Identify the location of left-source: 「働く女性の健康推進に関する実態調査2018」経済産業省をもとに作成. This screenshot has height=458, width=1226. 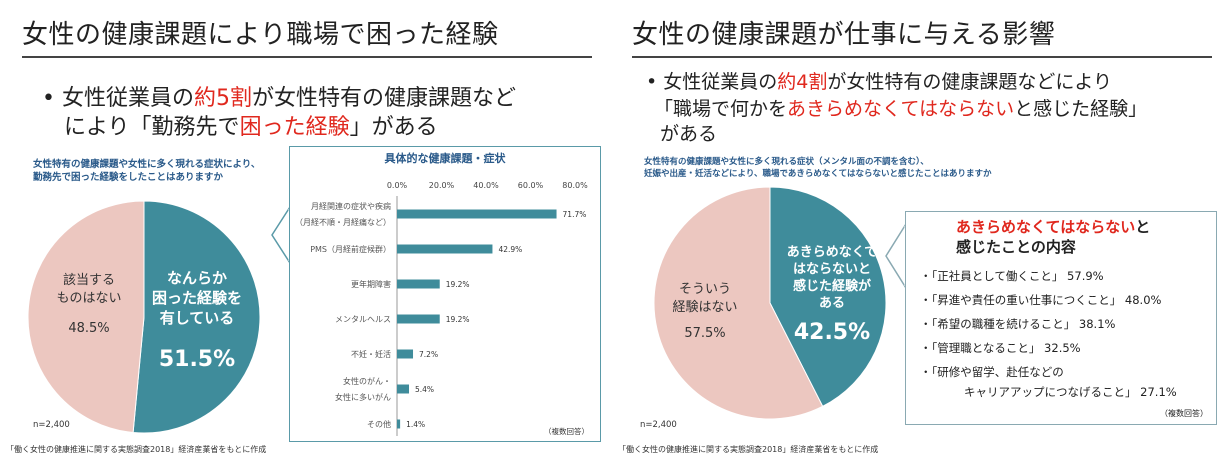
(136, 449).